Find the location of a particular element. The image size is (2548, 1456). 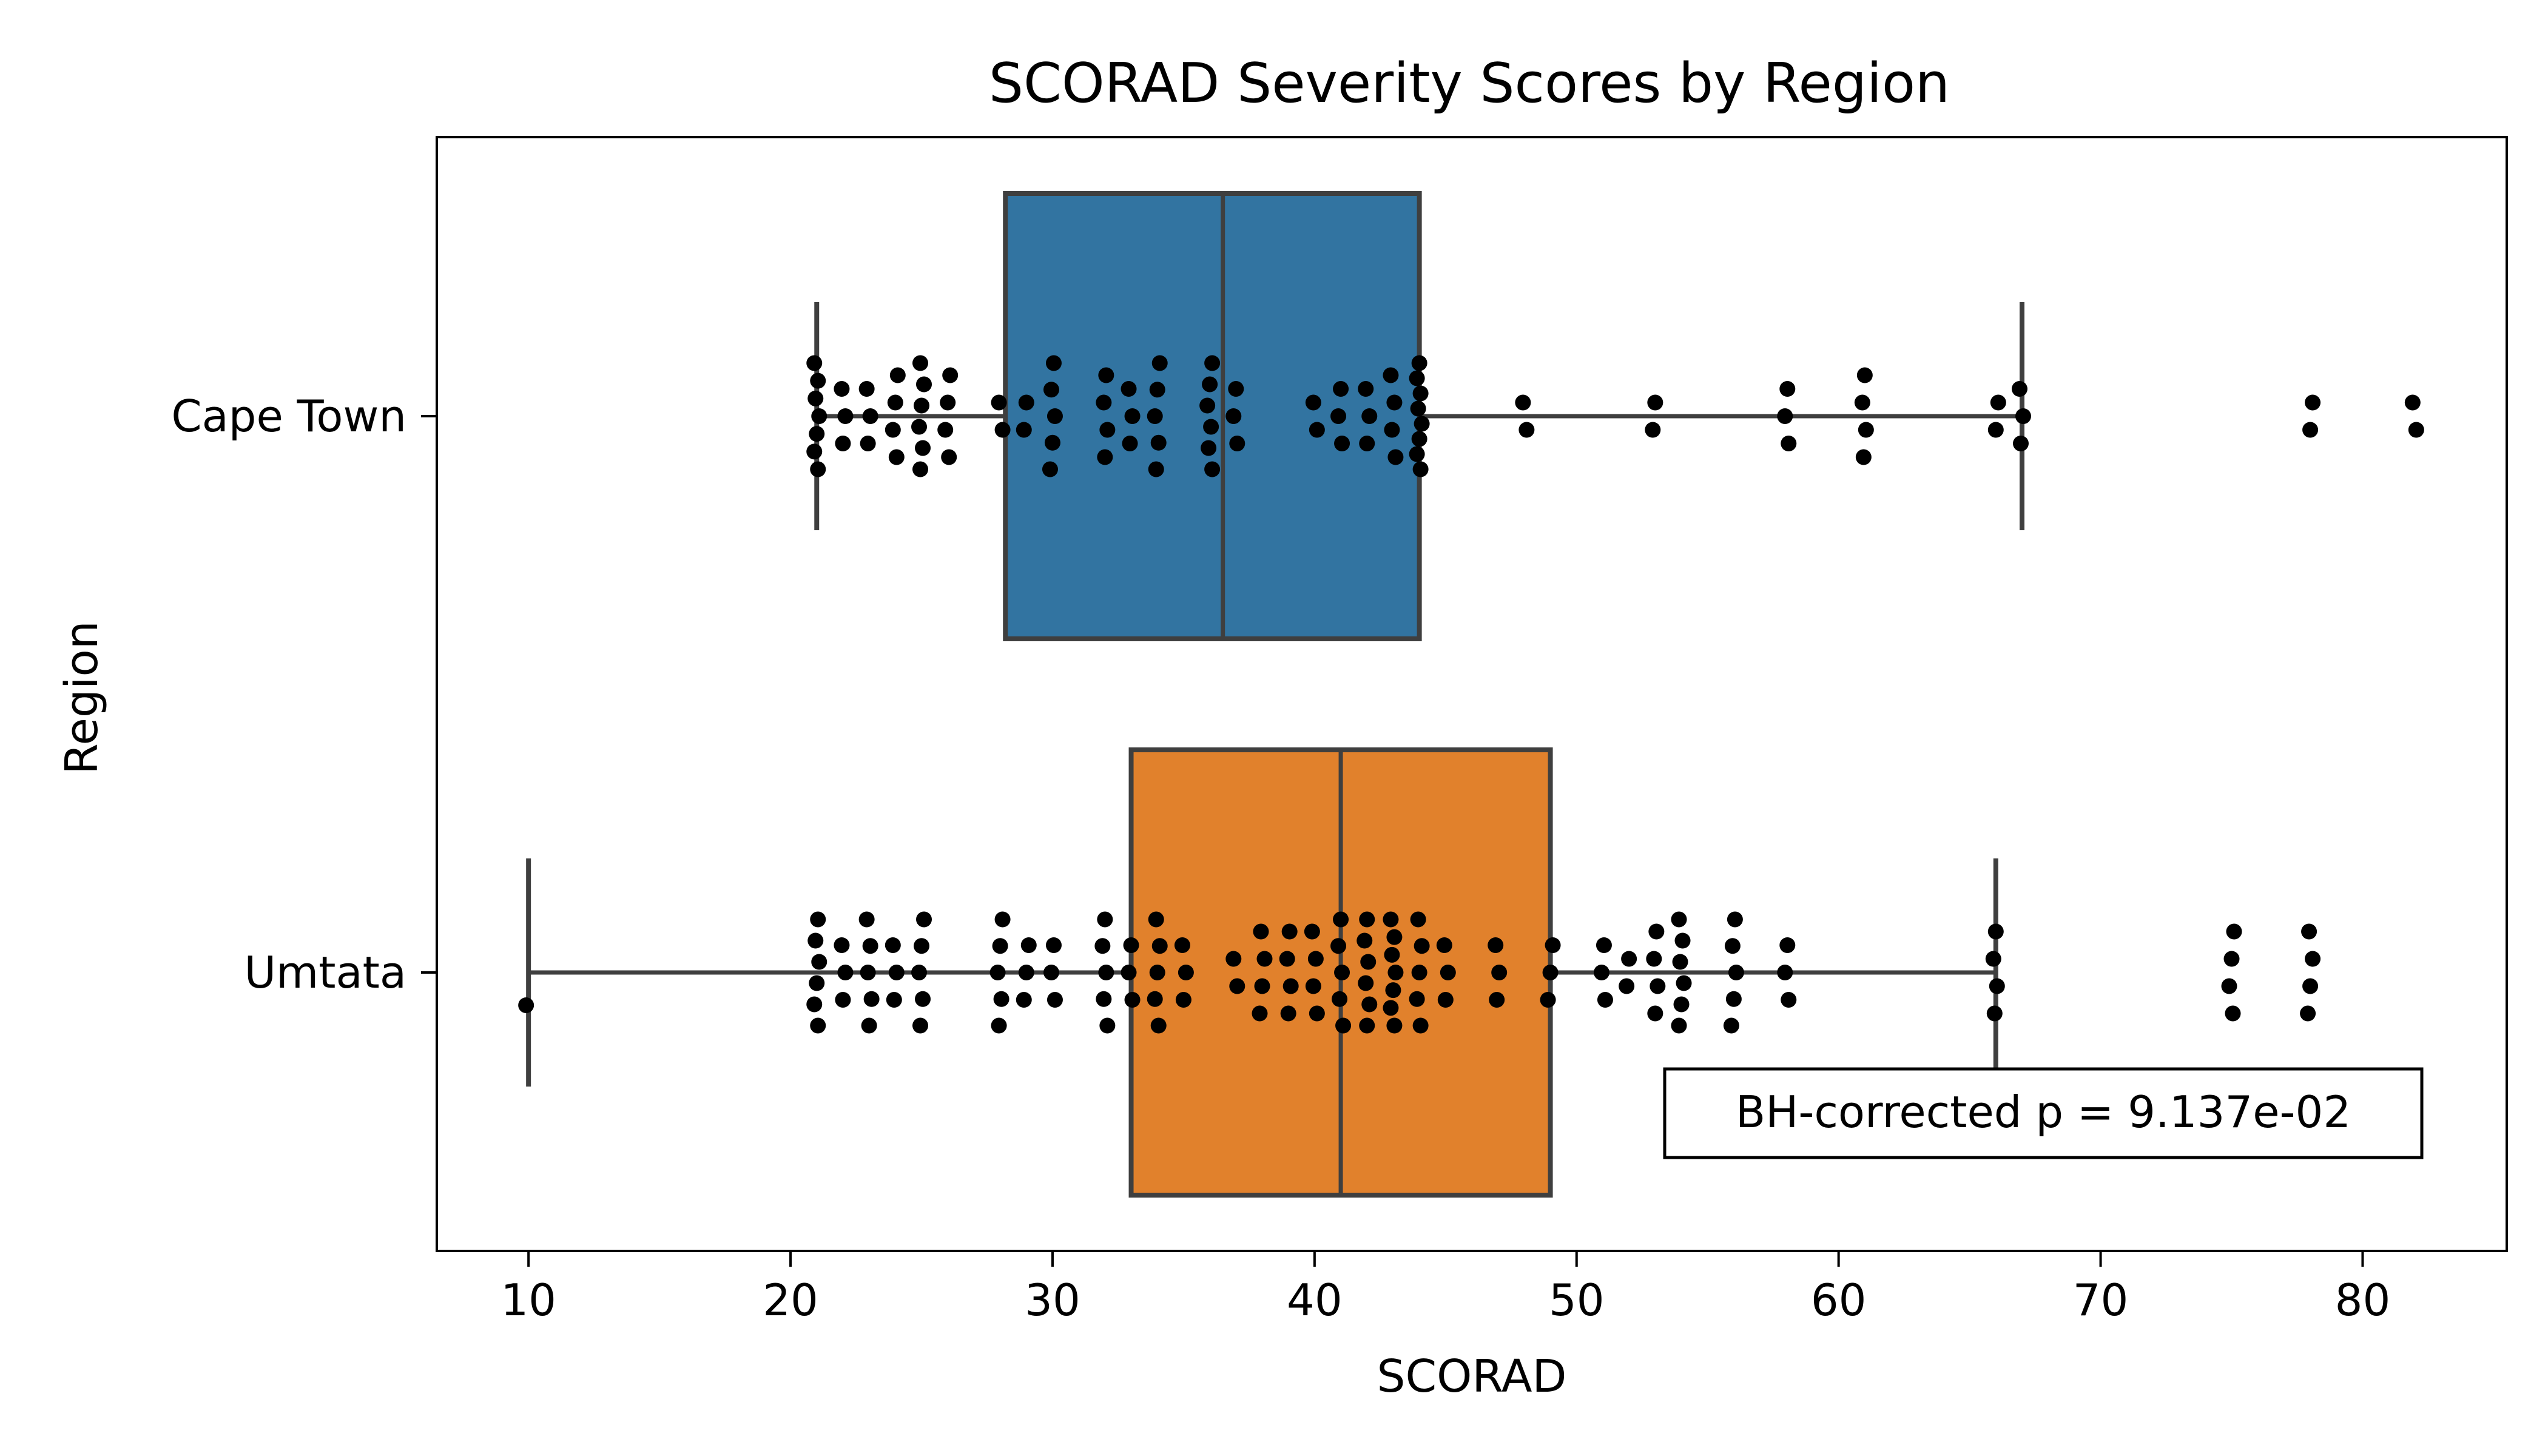

annotation-text: BH-corrected p = 9.137e-02 is located at coordinates (2043, 1112).